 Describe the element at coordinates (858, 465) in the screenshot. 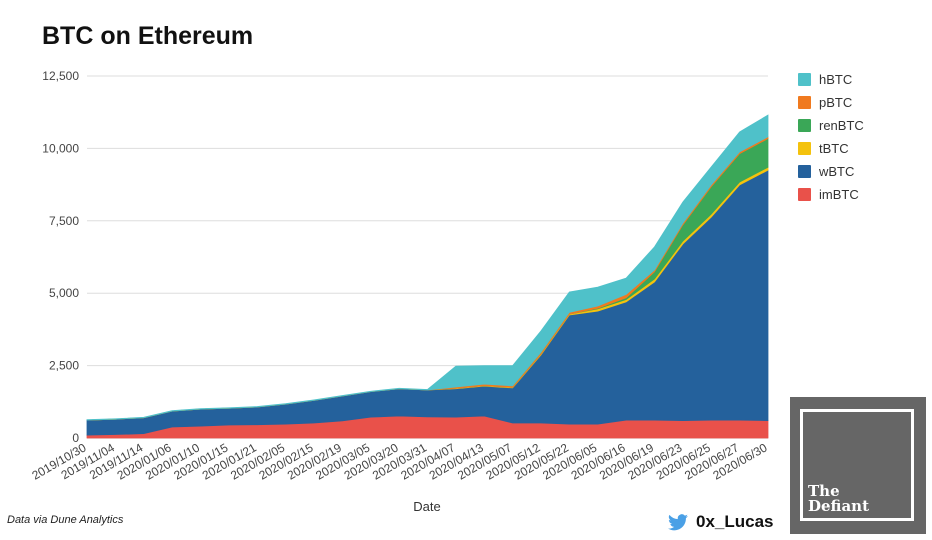

I see `the-defiant-logo: The Defiant` at that location.